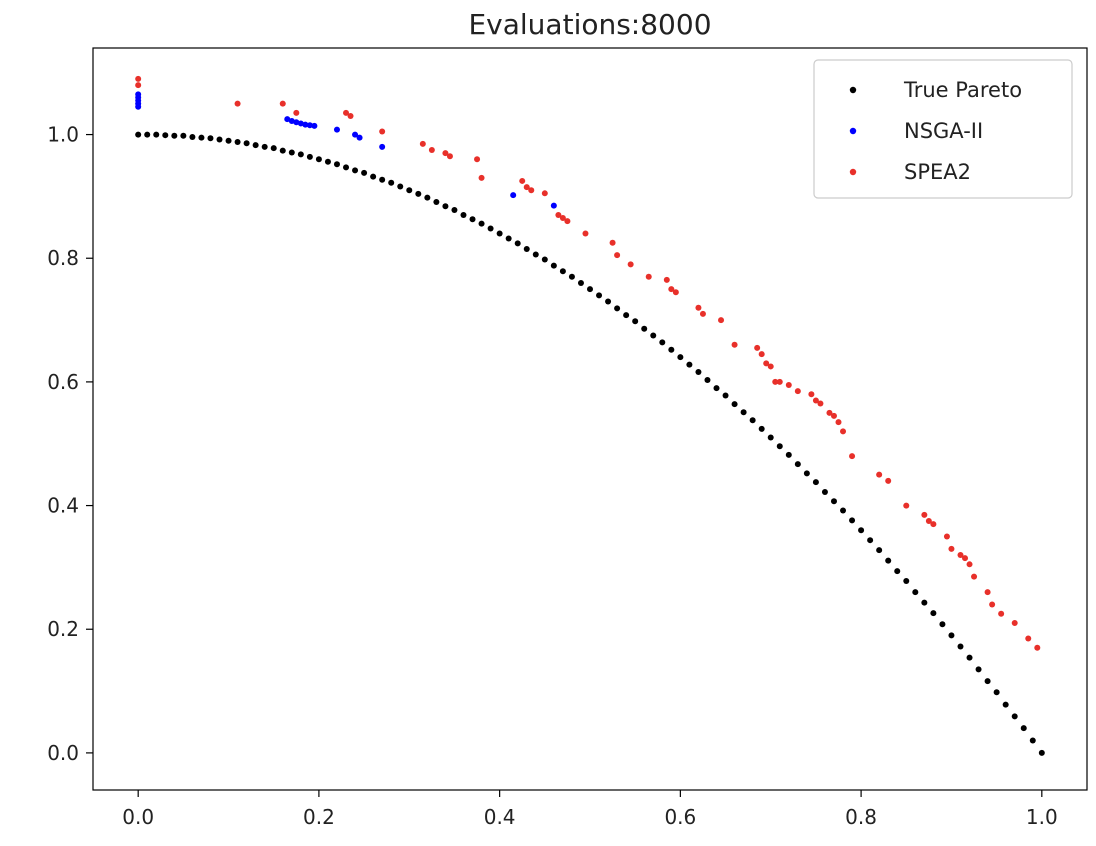  What do you see at coordinates (346, 150) in the screenshot?
I see `series-nsga-ii` at bounding box center [346, 150].